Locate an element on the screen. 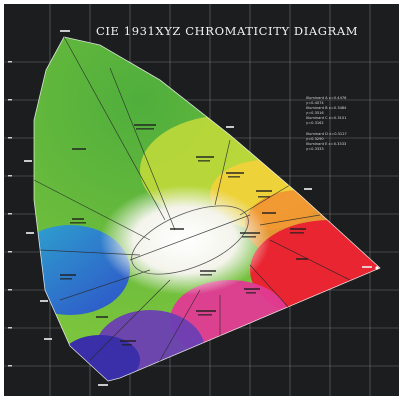 Image resolution: width=403 pixels, height=402 pixels. legend-line: y=0.3162 is located at coordinates (315, 123).